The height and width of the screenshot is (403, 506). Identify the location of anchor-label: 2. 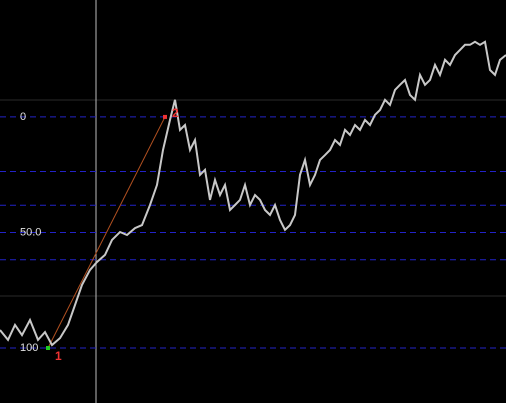
(175, 113).